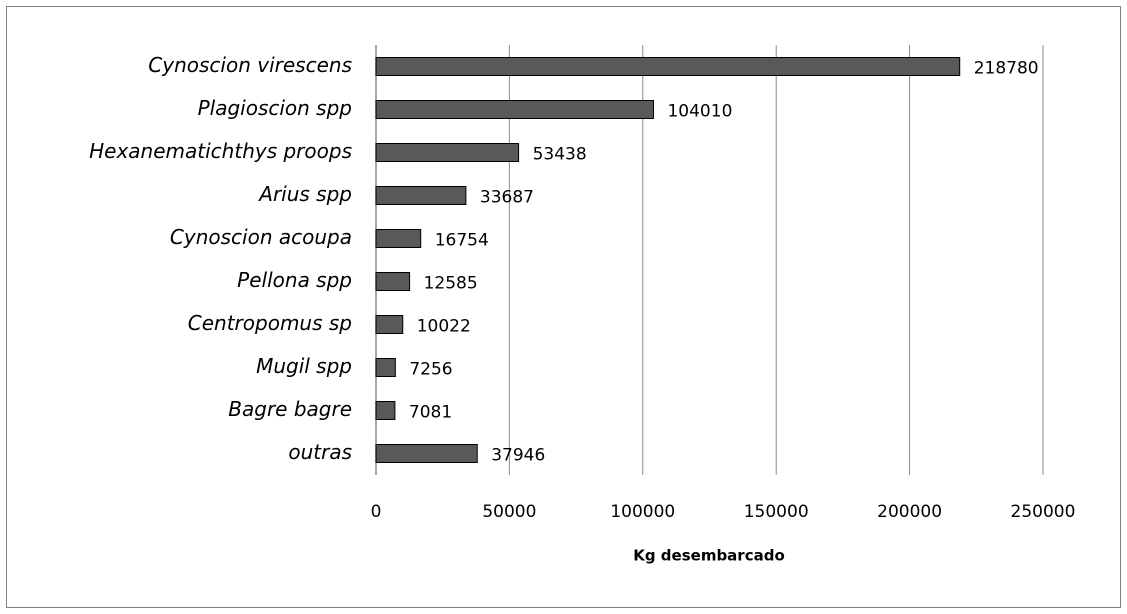 The image size is (1127, 614). What do you see at coordinates (261, 237) in the screenshot?
I see `y-tick-label: Cynoscion acoupa` at bounding box center [261, 237].